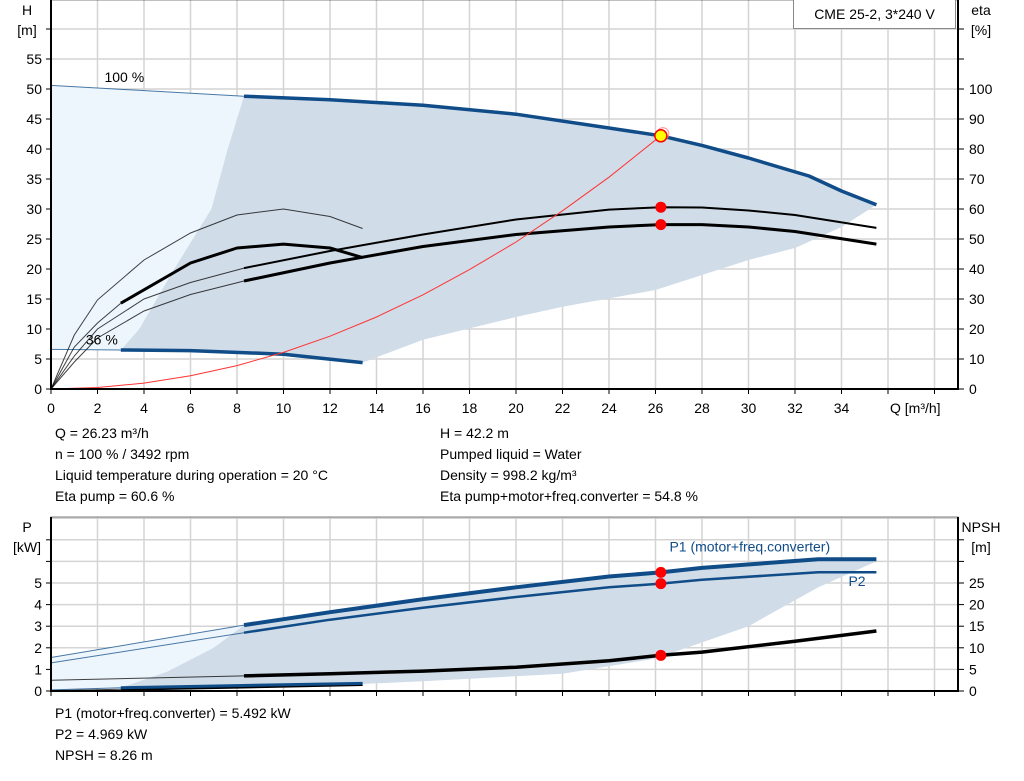 This screenshot has width=1024, height=781. Describe the element at coordinates (977, 149) in the screenshot. I see `y-tick-label-right: 80` at that location.